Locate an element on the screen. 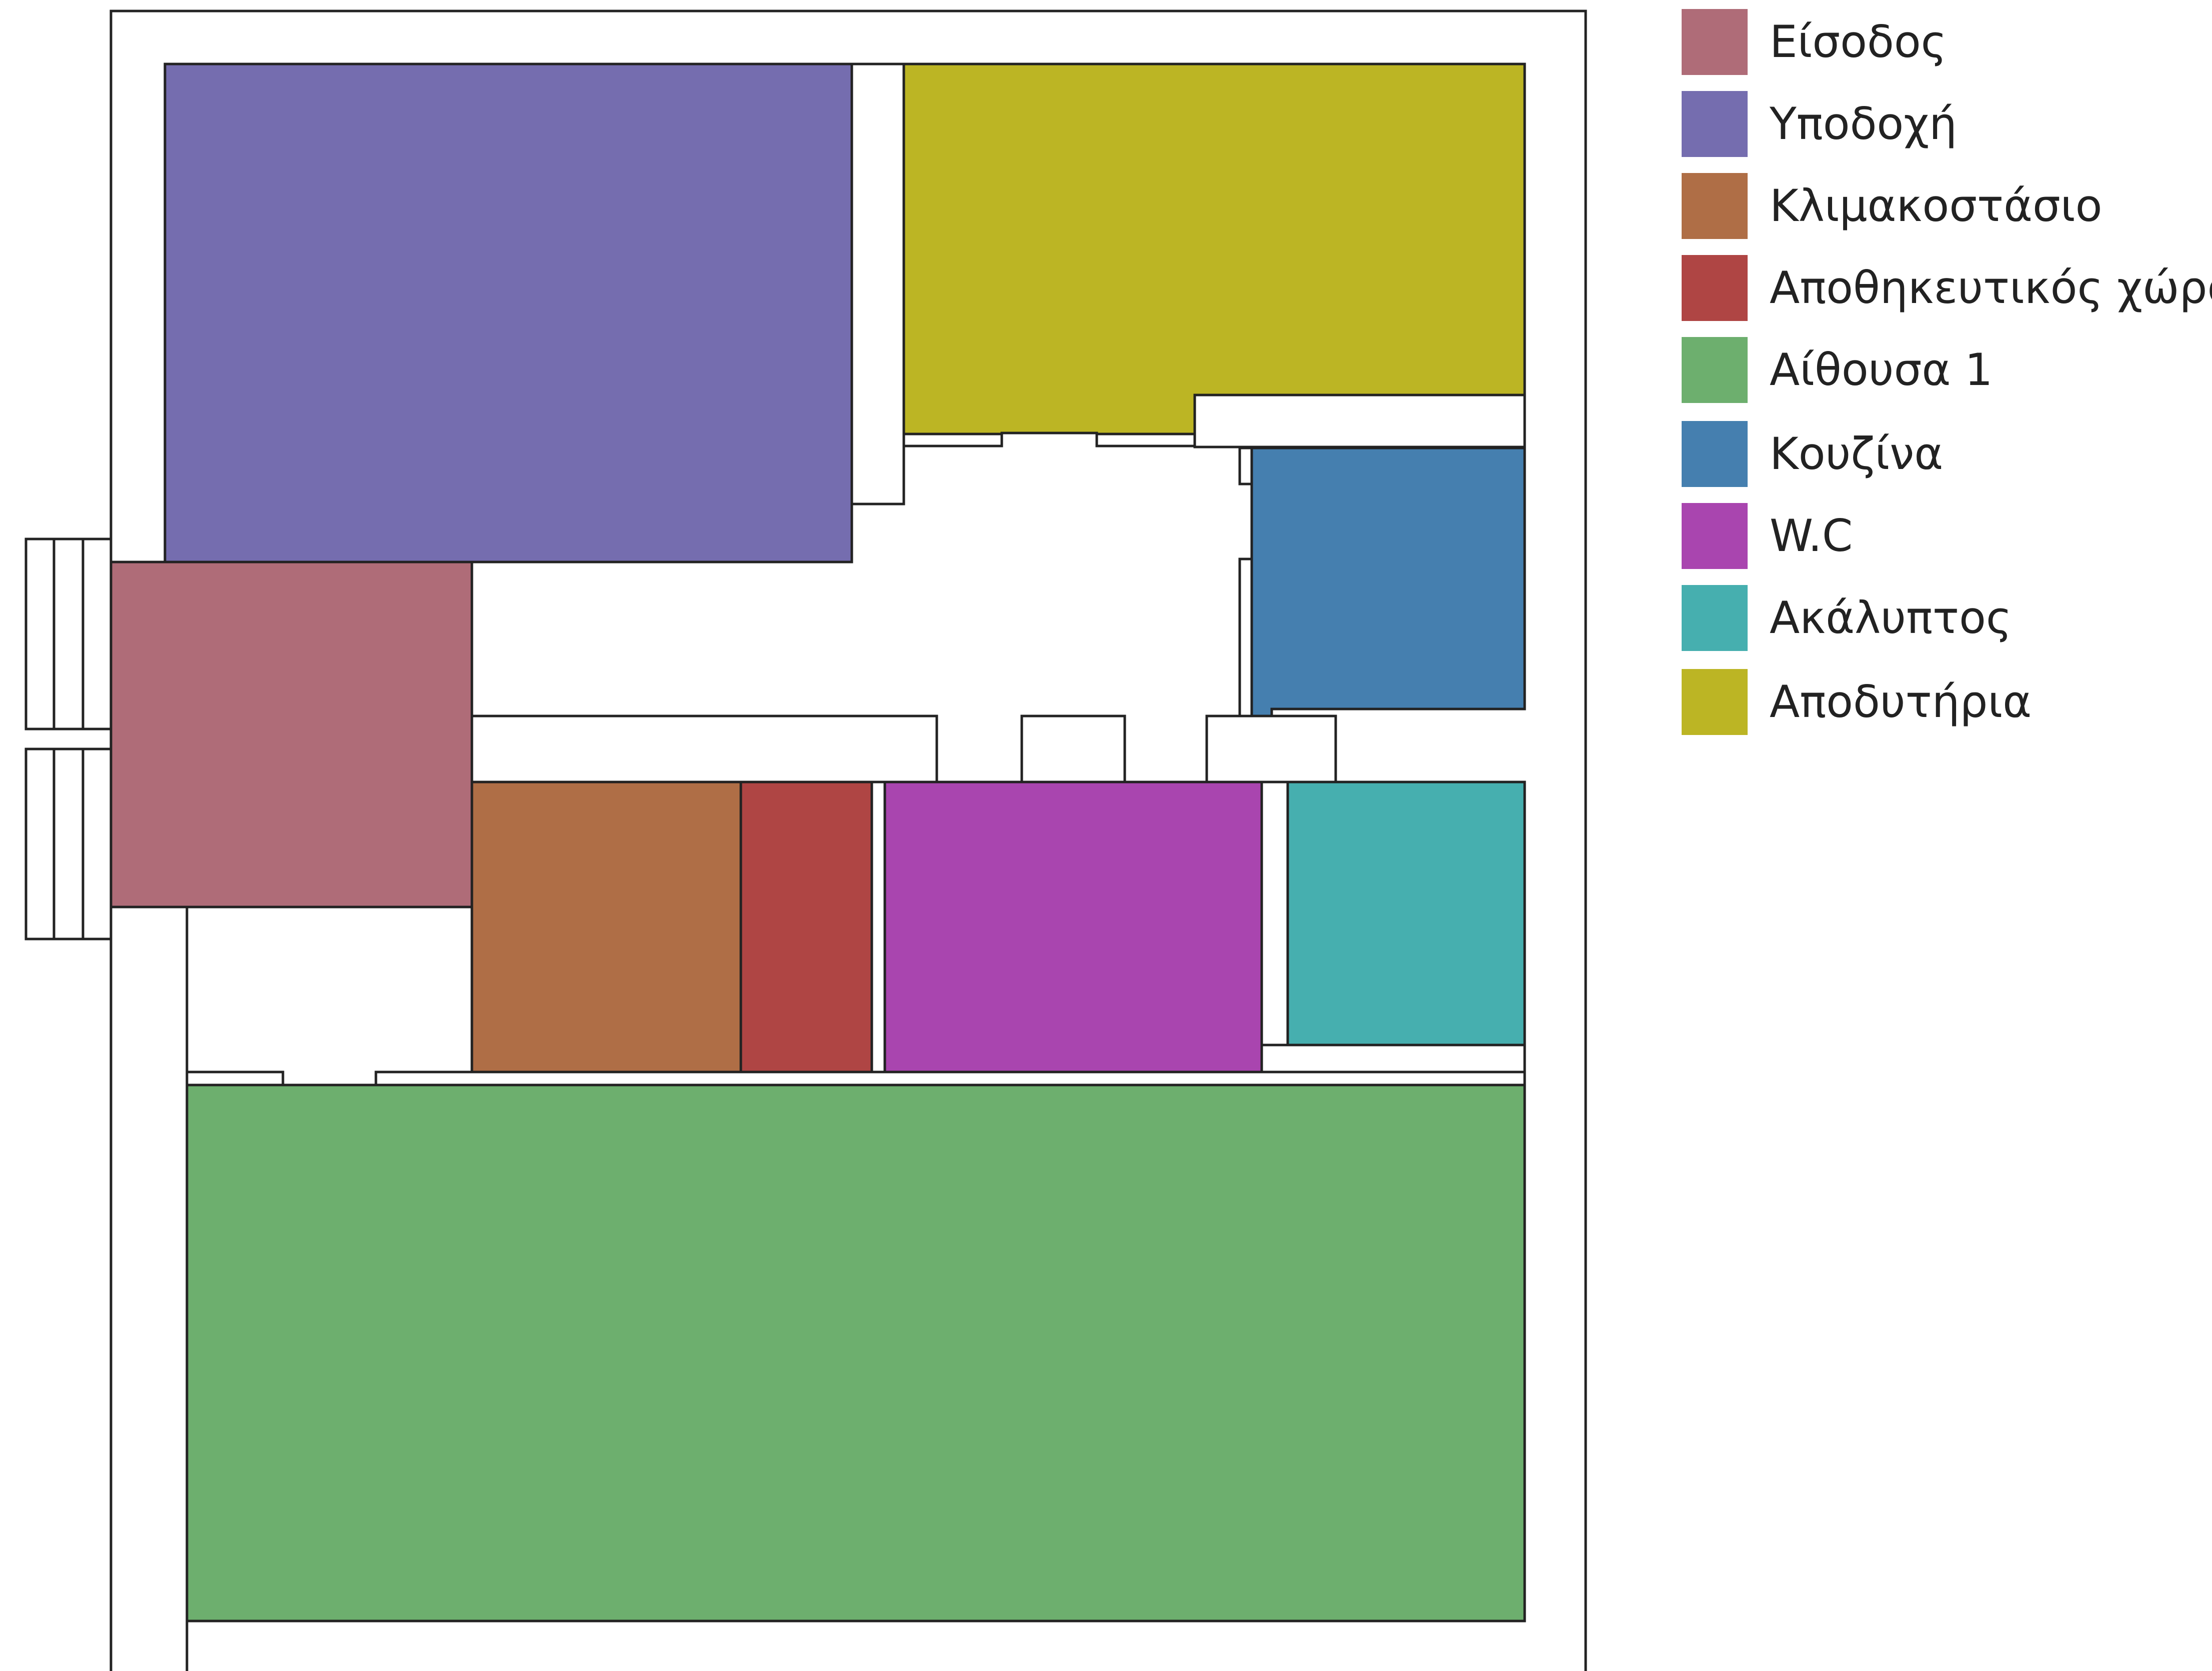 The image size is (2212, 1671). room-wc is located at coordinates (1073, 927).